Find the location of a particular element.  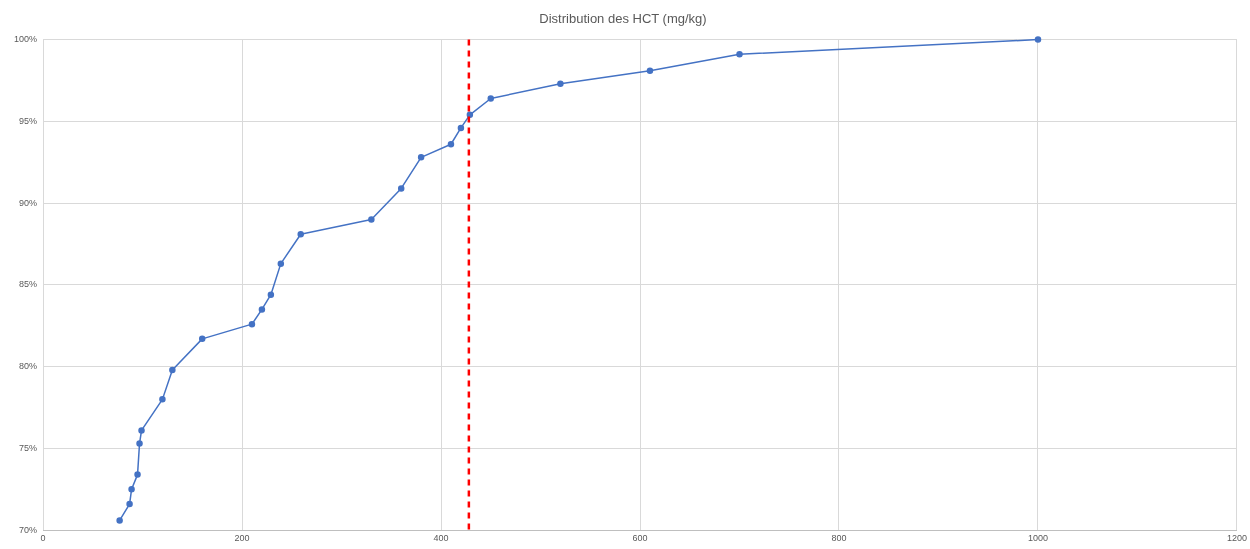

y-tick-label: 95% is located at coordinates (28, 120).